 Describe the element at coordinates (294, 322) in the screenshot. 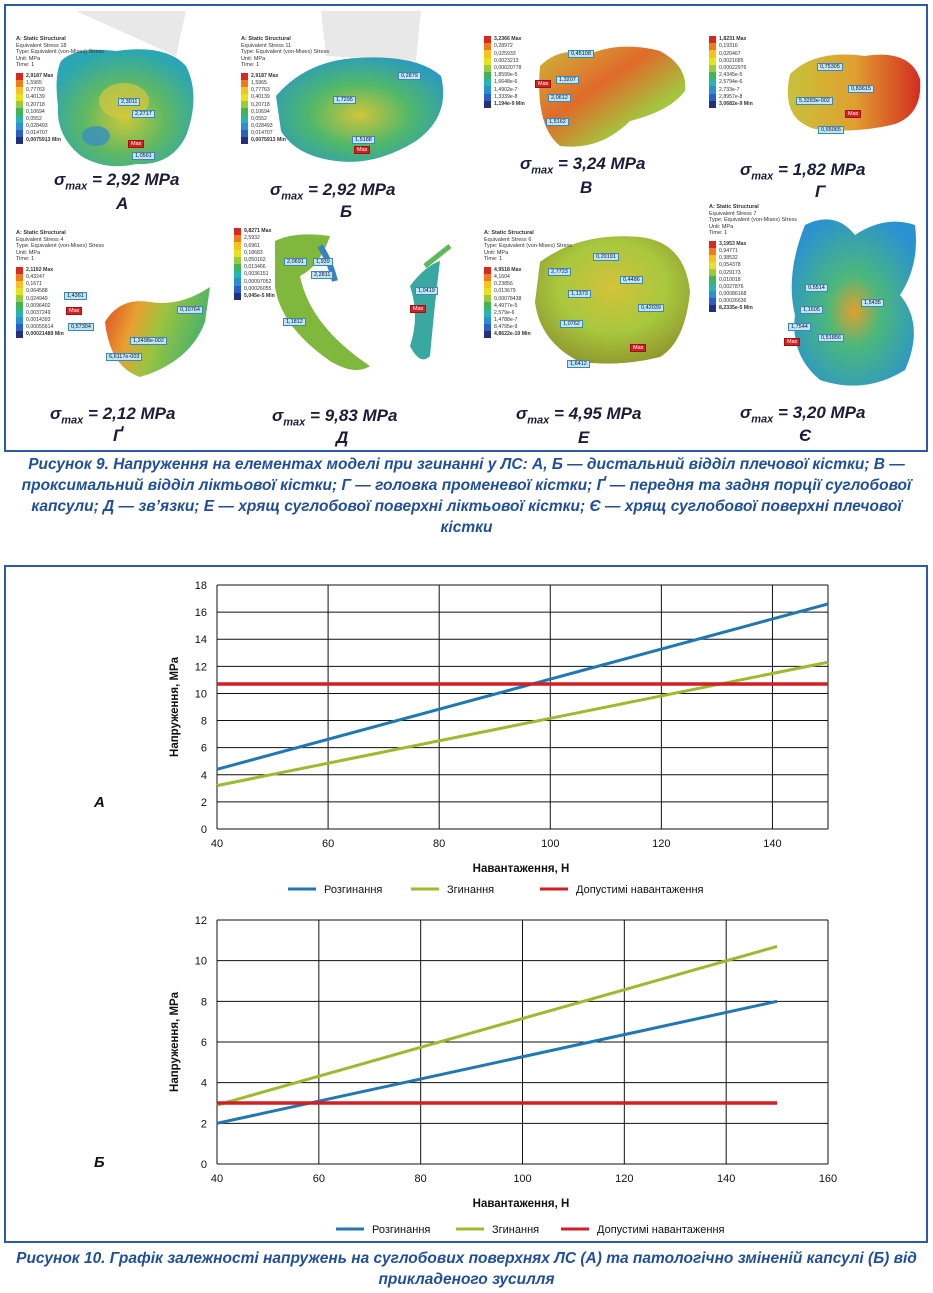

I see `stress-probe-label: 1,1812` at that location.